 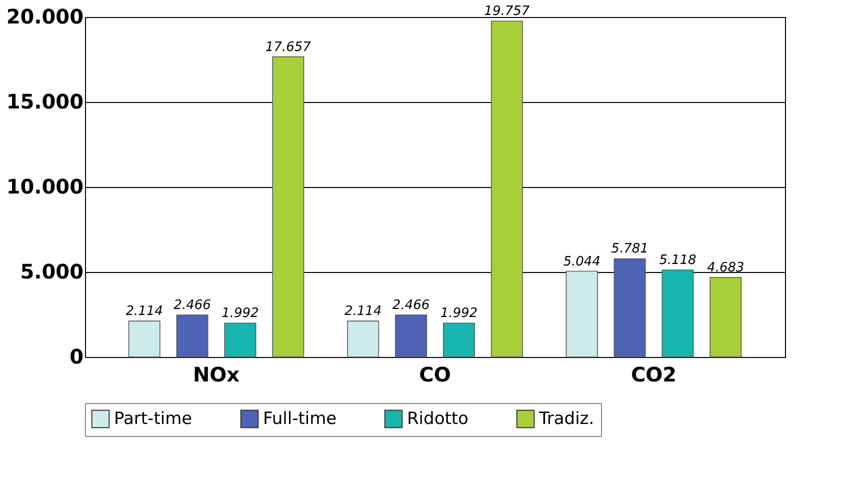 What do you see at coordinates (45, 102) in the screenshot?
I see `y-tick-label: 15.000` at bounding box center [45, 102].